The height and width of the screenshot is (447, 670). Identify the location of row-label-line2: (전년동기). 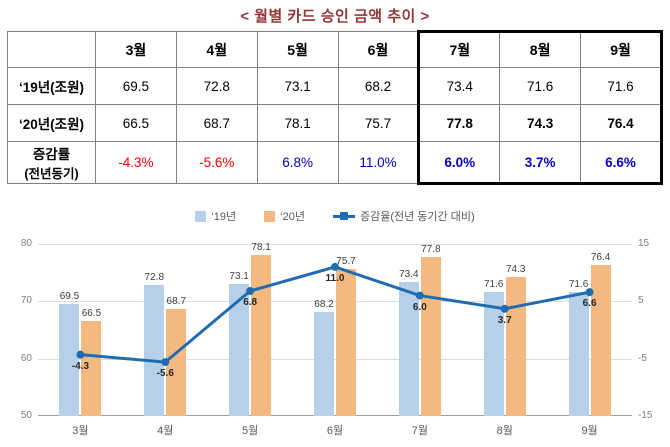
(51, 174).